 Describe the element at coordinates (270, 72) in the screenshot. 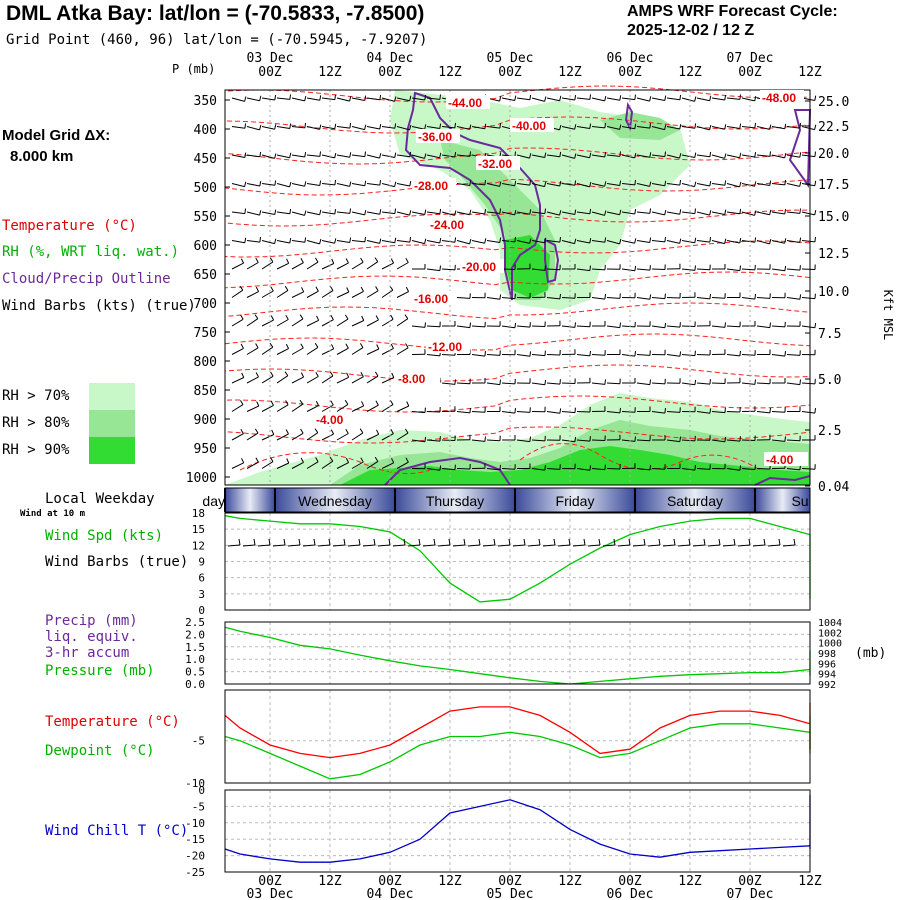

I see `time-tick-label-top: 00Z` at that location.